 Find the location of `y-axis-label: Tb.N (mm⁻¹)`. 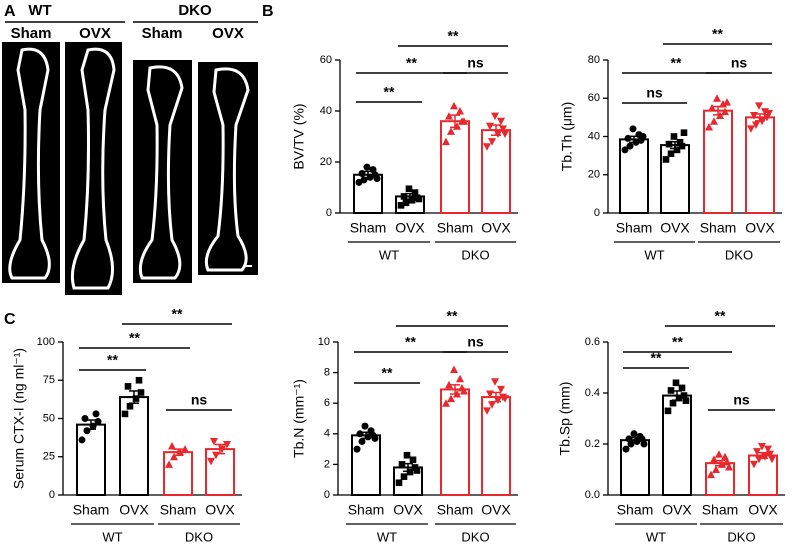

y-axis-label: Tb.N (mm⁻¹) is located at coordinates (299, 418).